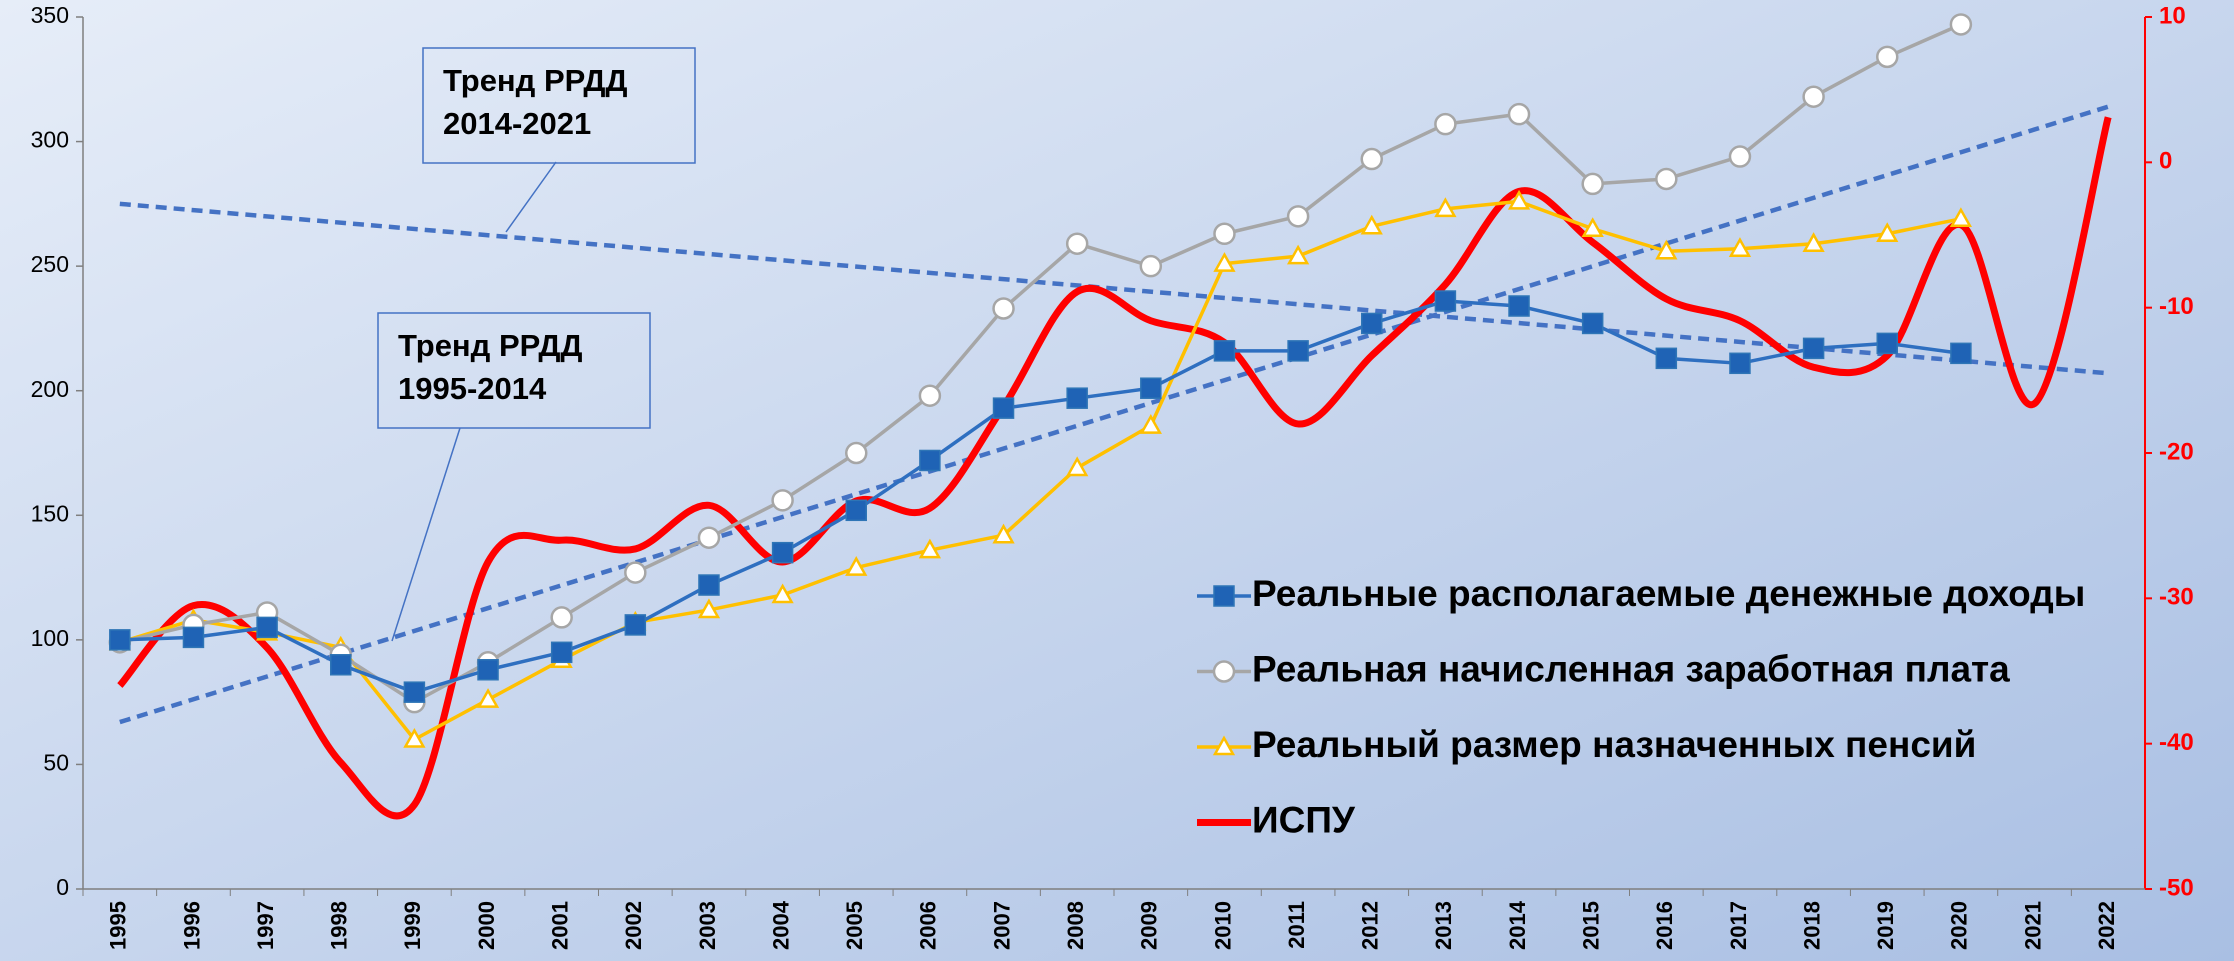 Image resolution: width=2234 pixels, height=961 pixels. What do you see at coordinates (50, 389) in the screenshot?
I see `y-tick-label: 200` at bounding box center [50, 389].